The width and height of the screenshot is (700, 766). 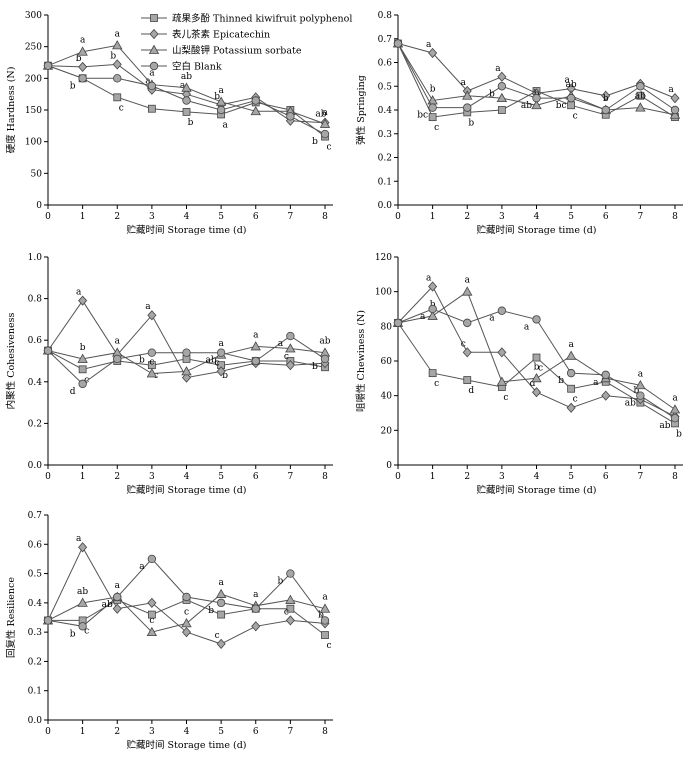 I want to click on significance-label-epicatechin: c, so click(x=286, y=357).